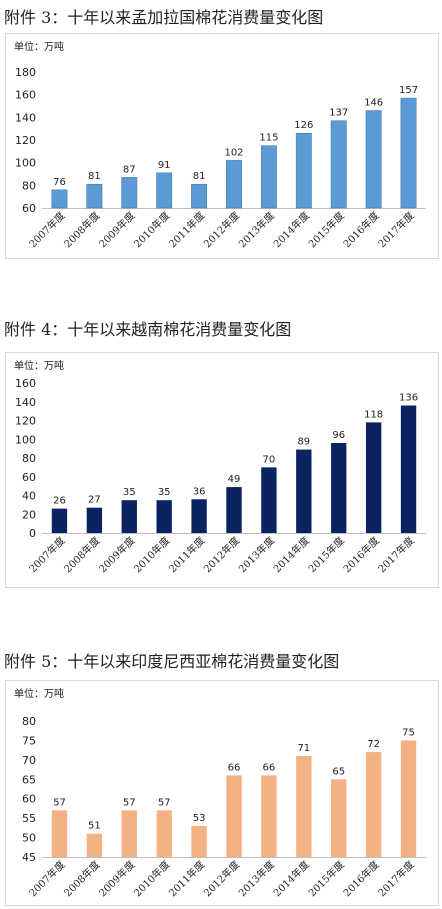 The height and width of the screenshot is (909, 442). I want to click on data-label: 126, so click(303, 125).